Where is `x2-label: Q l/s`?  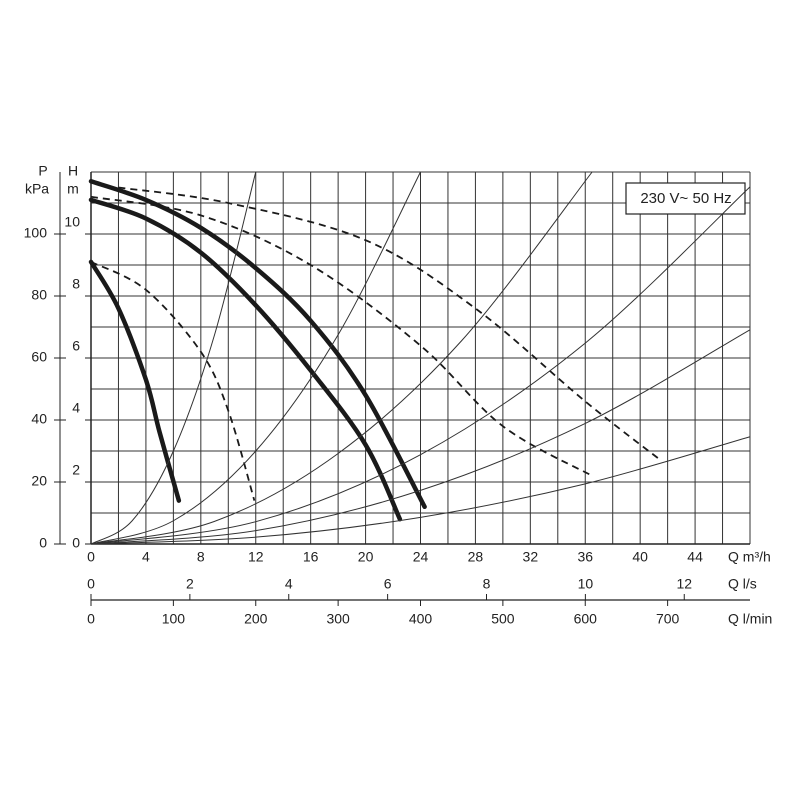
x2-label: Q l/s is located at coordinates (742, 584).